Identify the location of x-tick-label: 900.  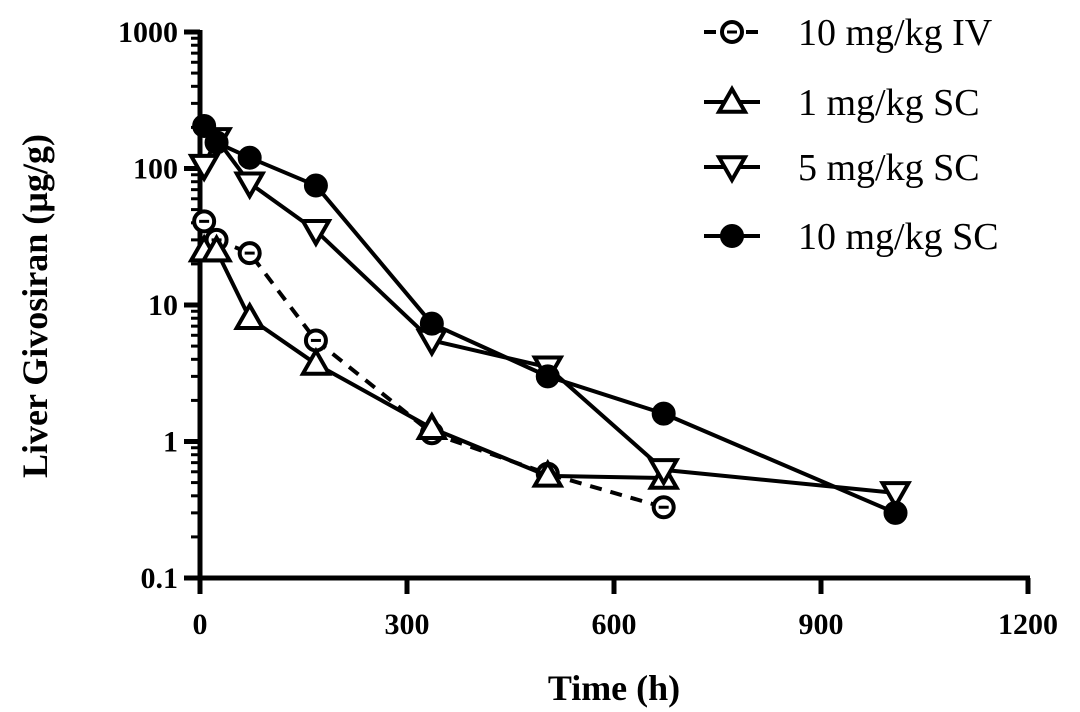
(821, 624).